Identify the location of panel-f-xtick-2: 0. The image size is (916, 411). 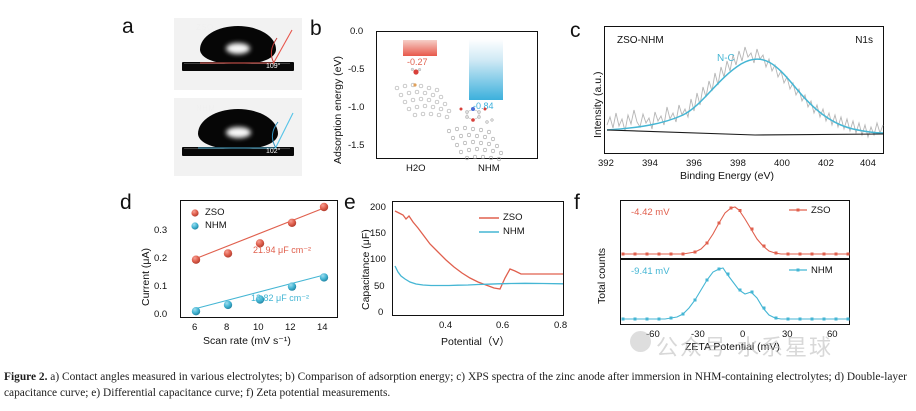
(743, 334).